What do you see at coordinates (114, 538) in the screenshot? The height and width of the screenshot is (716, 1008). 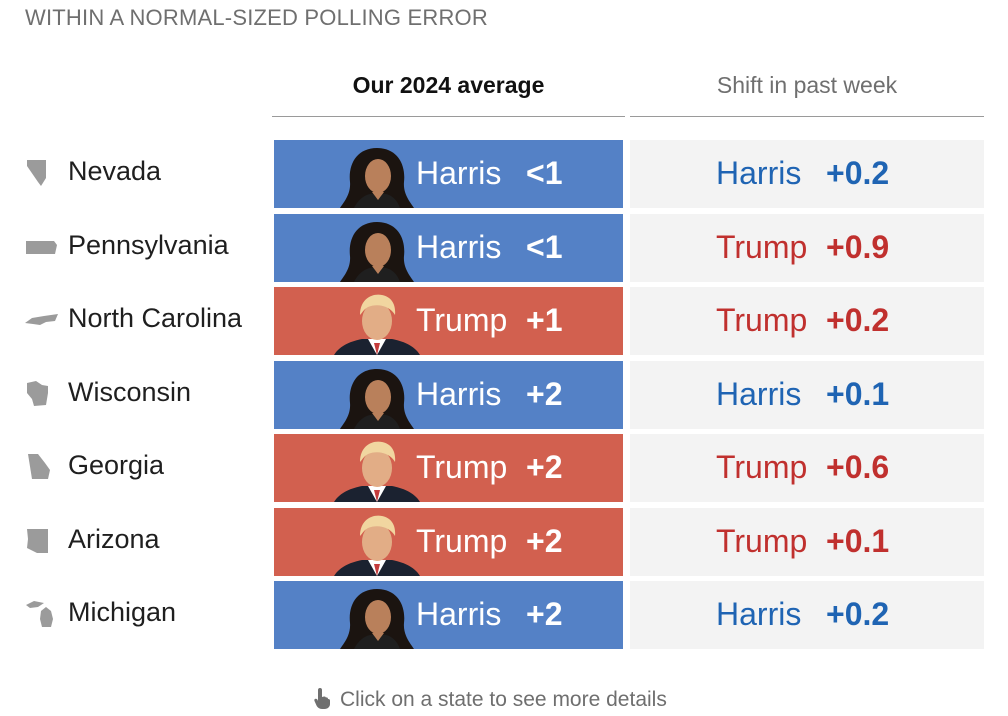 I see `state-name: Arizona` at bounding box center [114, 538].